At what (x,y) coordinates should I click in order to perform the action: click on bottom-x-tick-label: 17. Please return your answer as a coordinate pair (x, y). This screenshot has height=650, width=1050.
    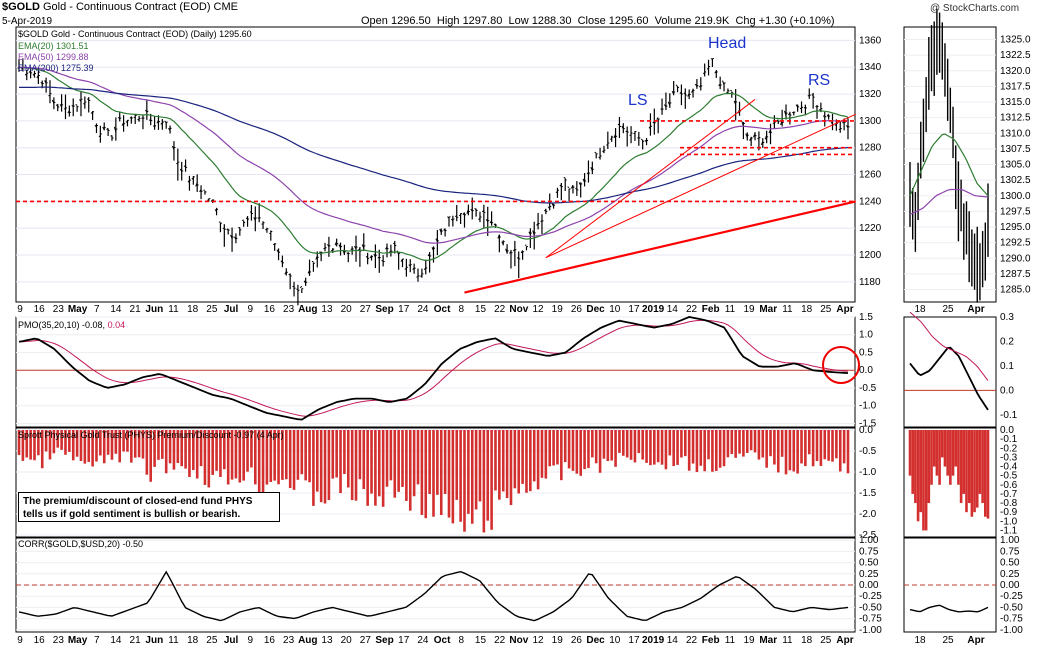
    Looking at the image, I should click on (634, 640).